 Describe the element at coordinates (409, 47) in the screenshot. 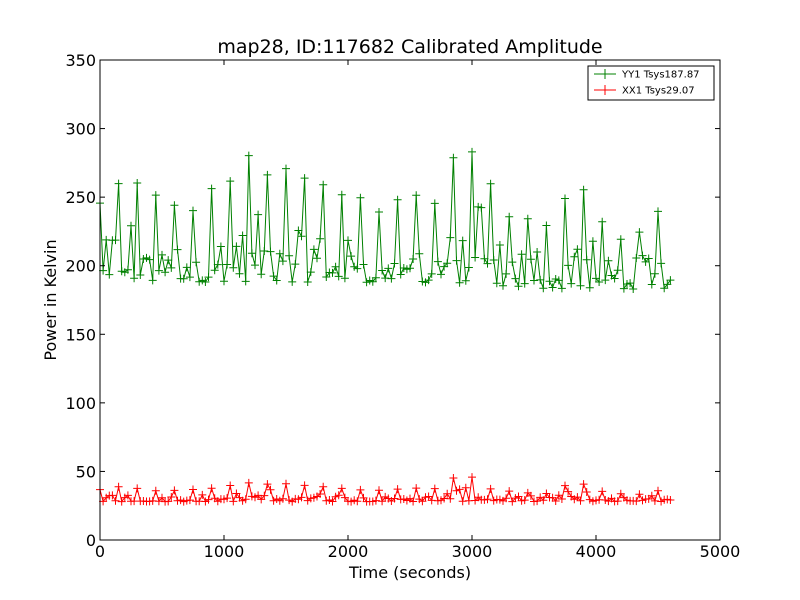

I see `chart-title: map28, ID:117682 Calibrated Amplitude` at that location.